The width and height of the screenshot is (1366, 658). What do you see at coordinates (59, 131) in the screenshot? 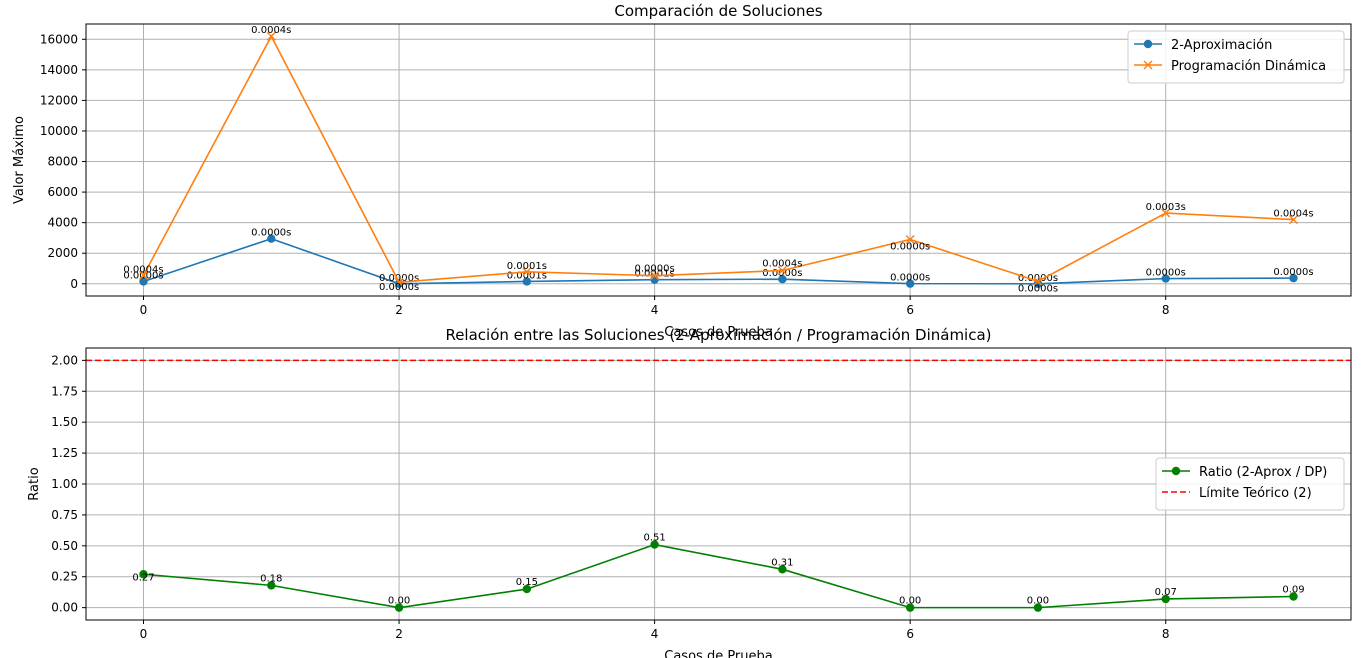
I see `y-tick-label: 10000` at bounding box center [59, 131].